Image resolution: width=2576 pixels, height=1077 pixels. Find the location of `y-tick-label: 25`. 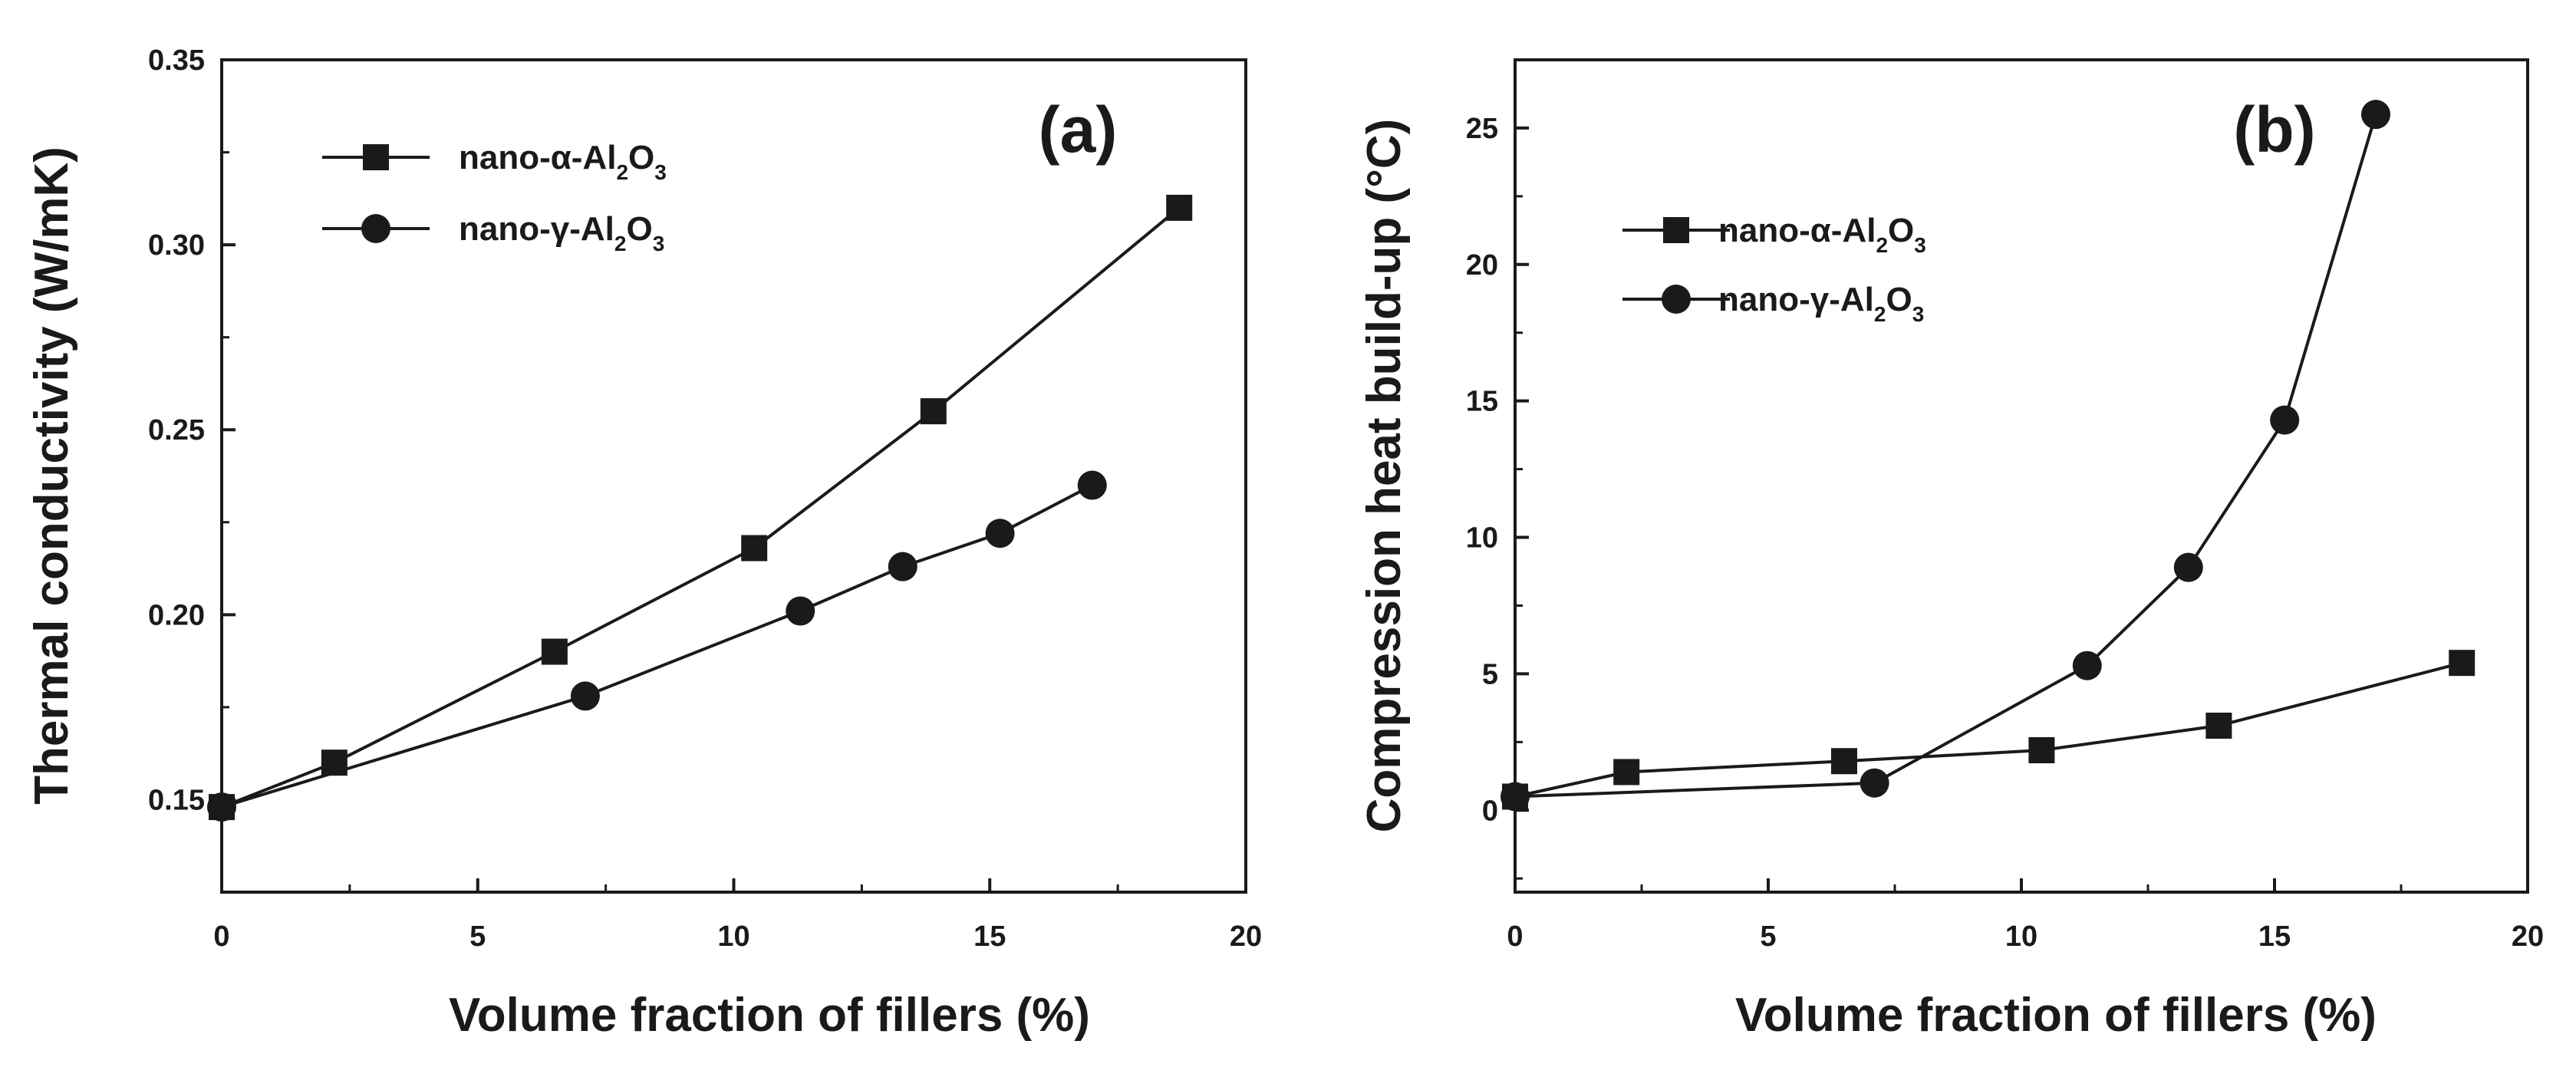

y-tick-label: 25 is located at coordinates (1482, 129).